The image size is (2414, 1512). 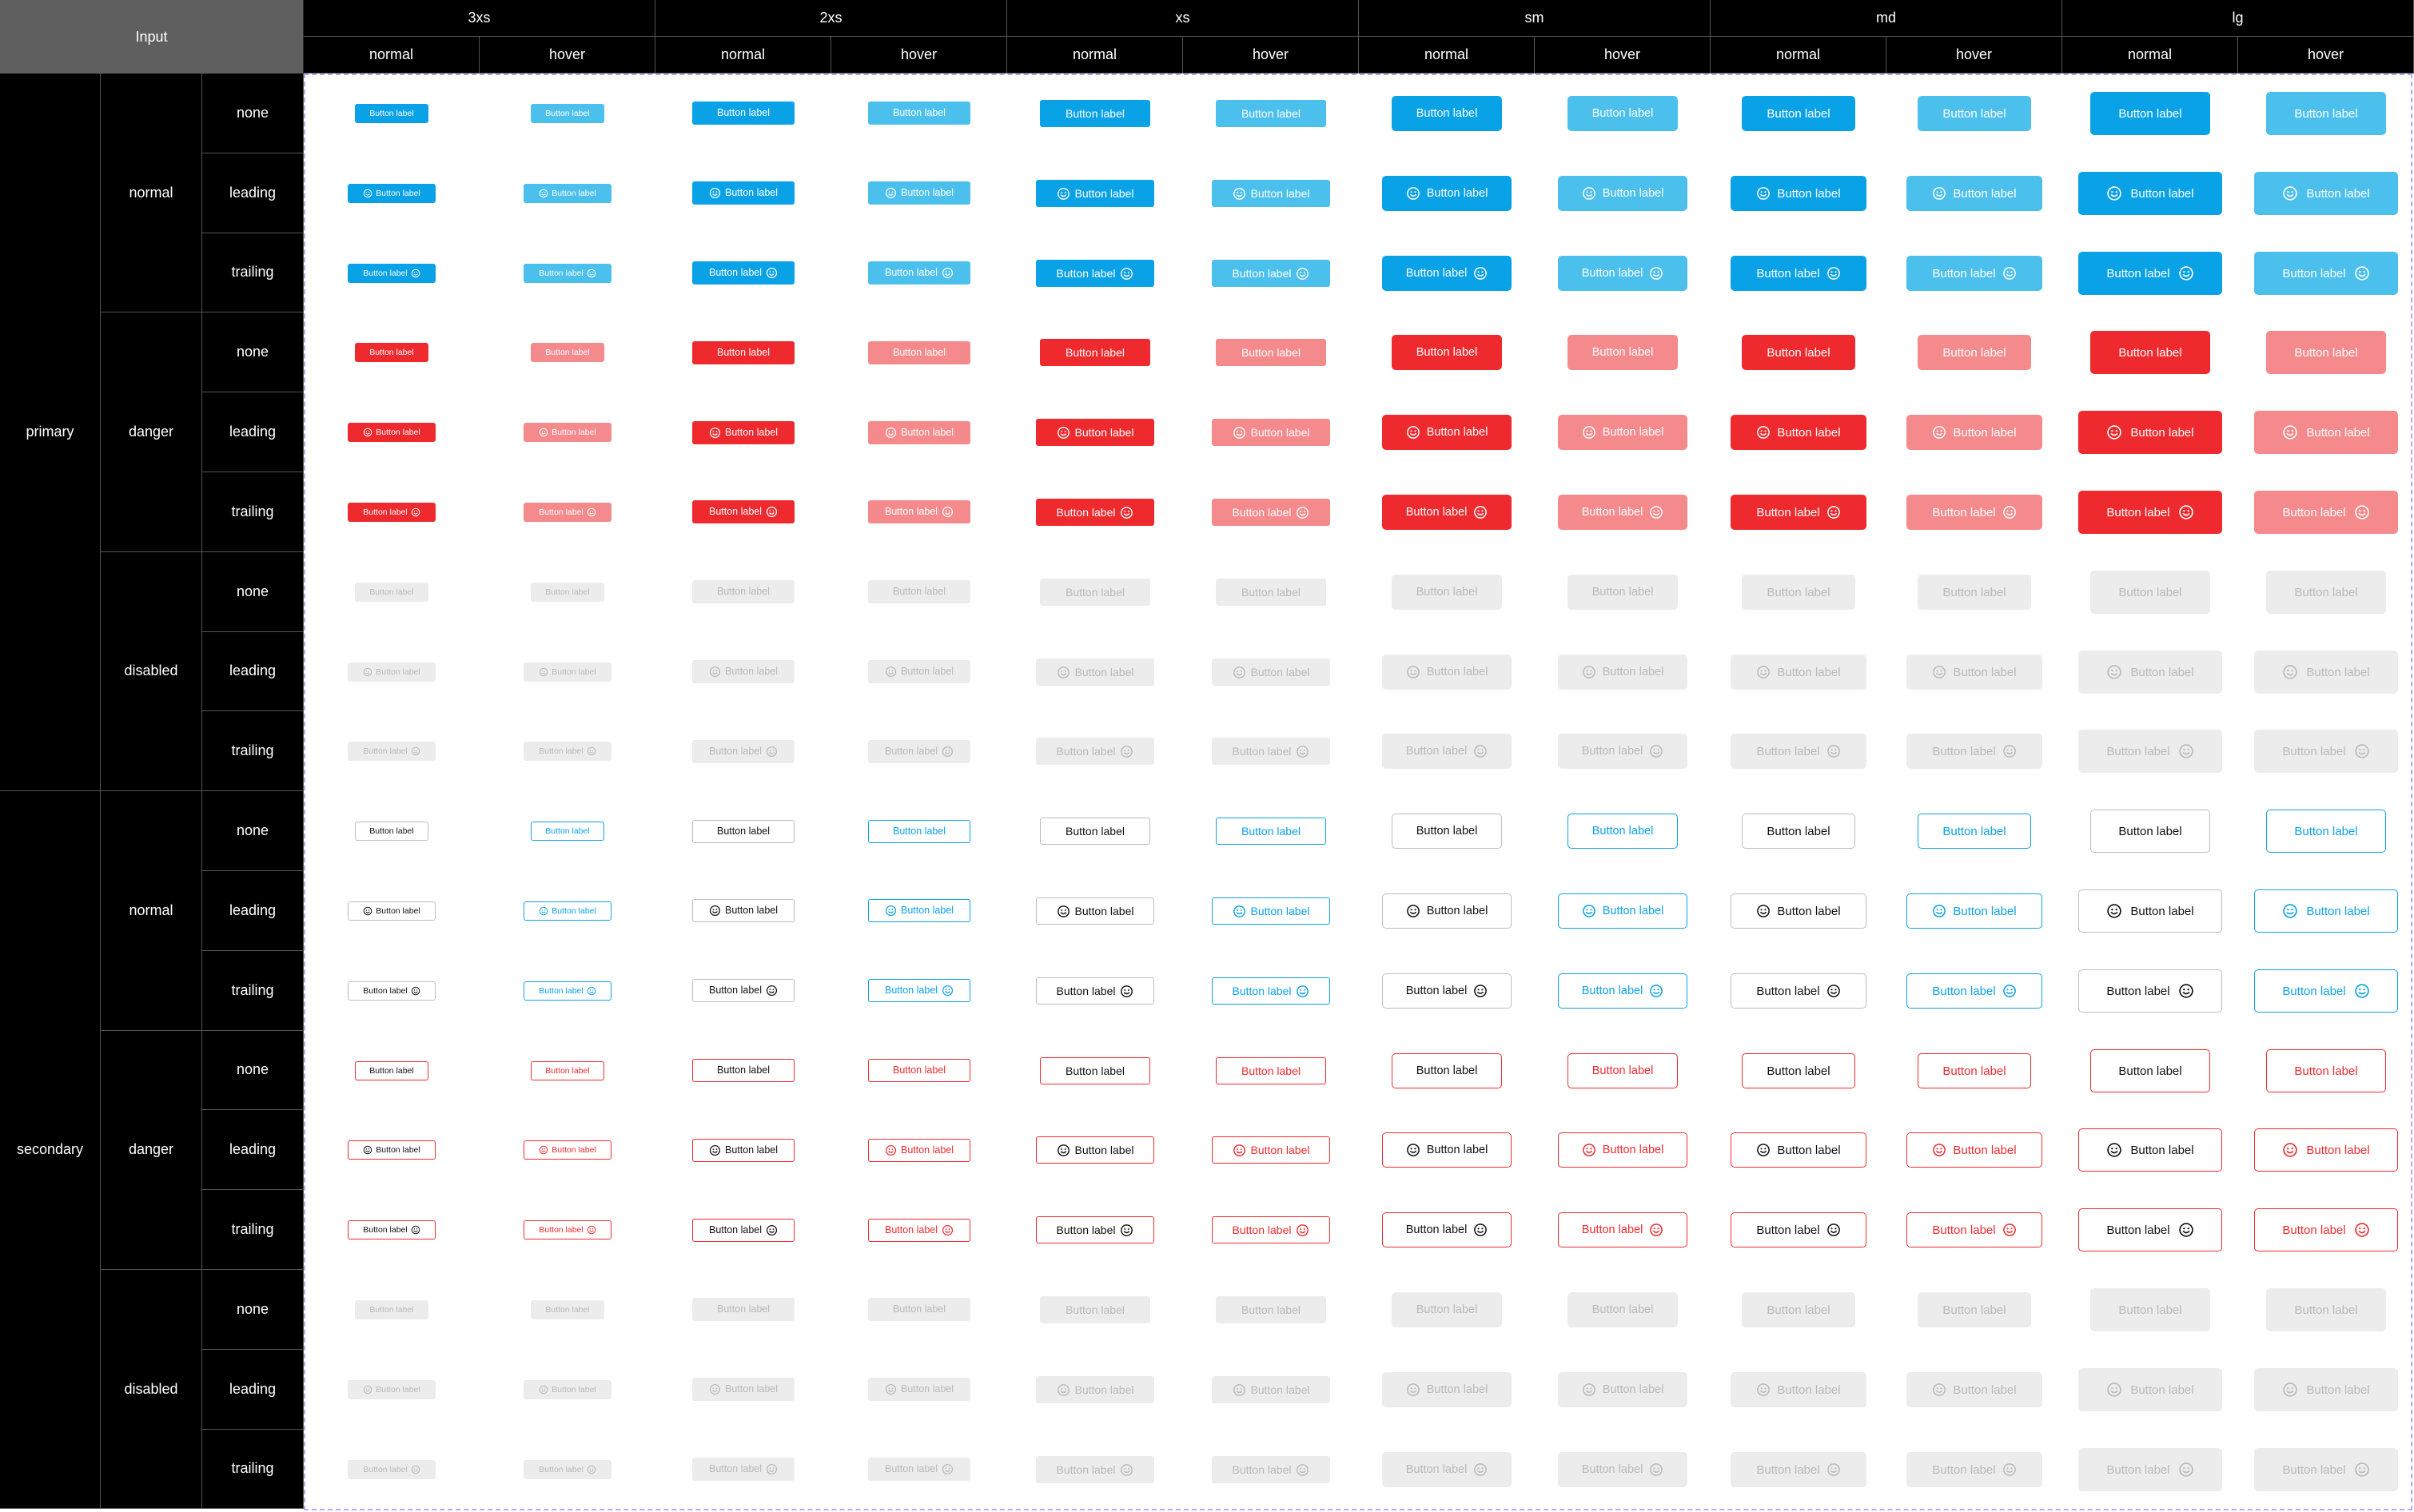 What do you see at coordinates (392, 512) in the screenshot?
I see `button-primary-danger-trailing-3xs-normal: Button label` at bounding box center [392, 512].